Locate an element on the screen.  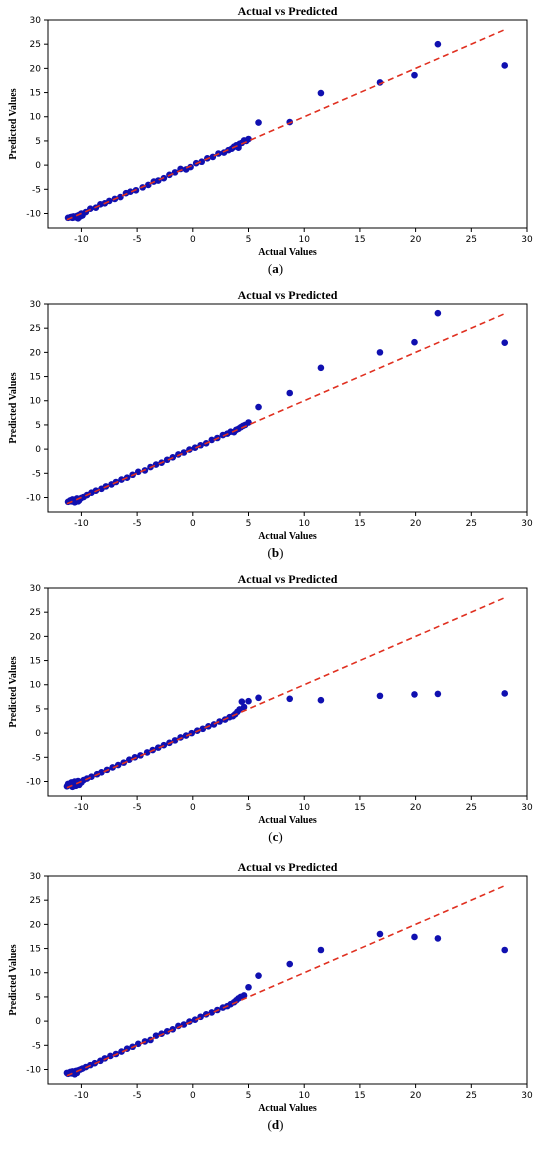
panel-caption: (a) is located at coordinates (275, 268).